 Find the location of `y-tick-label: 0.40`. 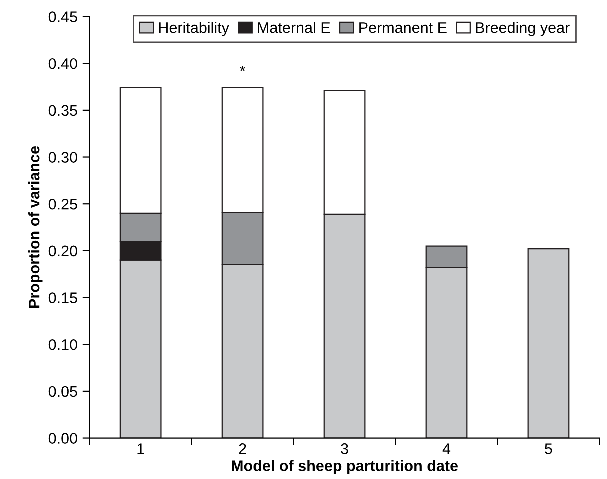

y-tick-label: 0.40 is located at coordinates (63, 64).